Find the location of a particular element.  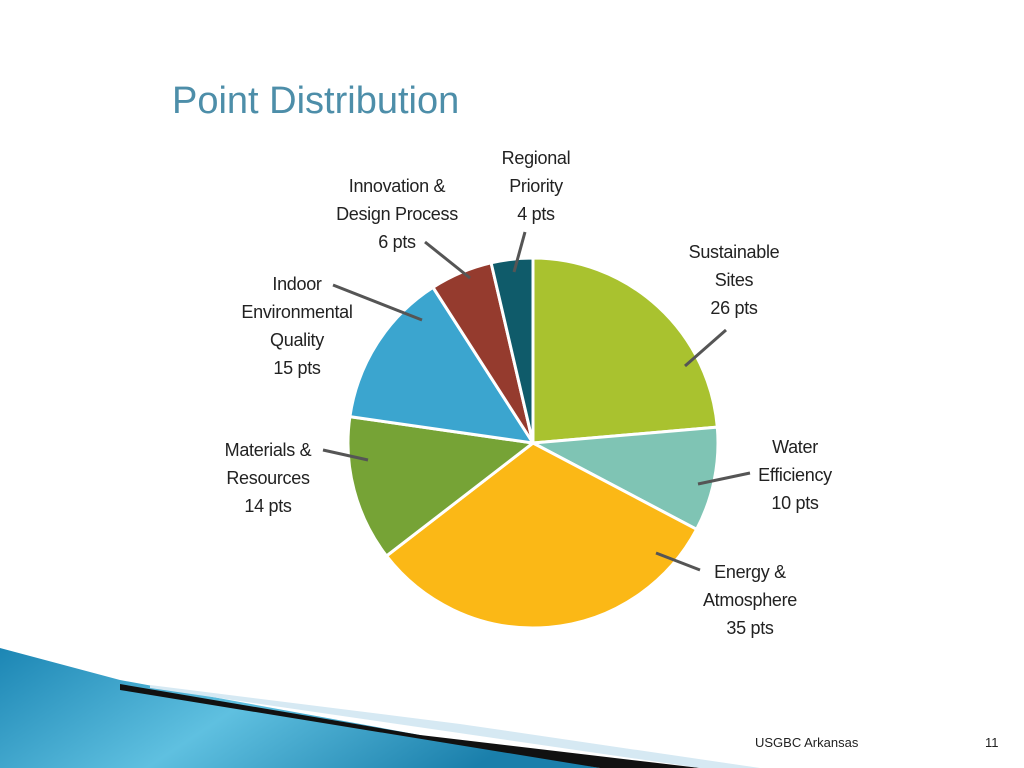

slice-label: Materials & Resources 14 pts is located at coordinates (268, 478).